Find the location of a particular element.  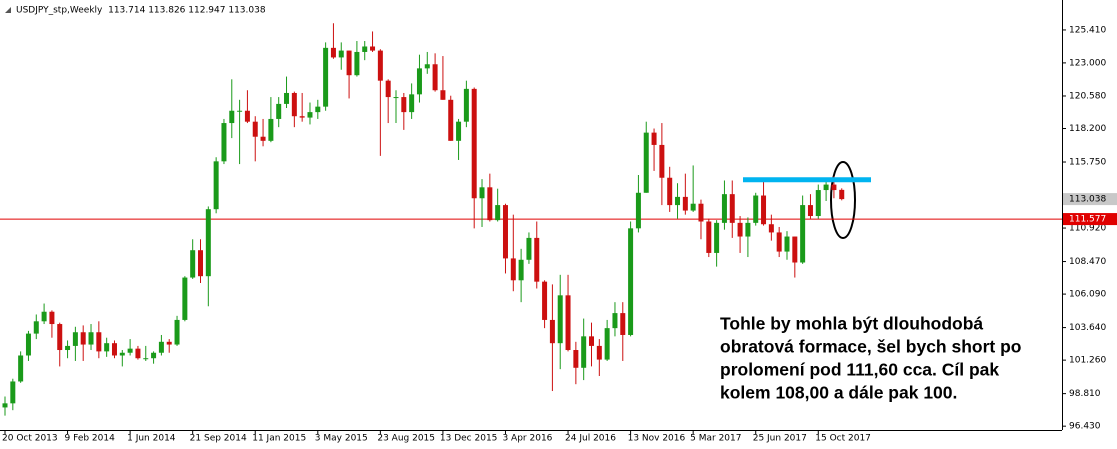

y-tick-label: 115.750 is located at coordinates (1087, 163).